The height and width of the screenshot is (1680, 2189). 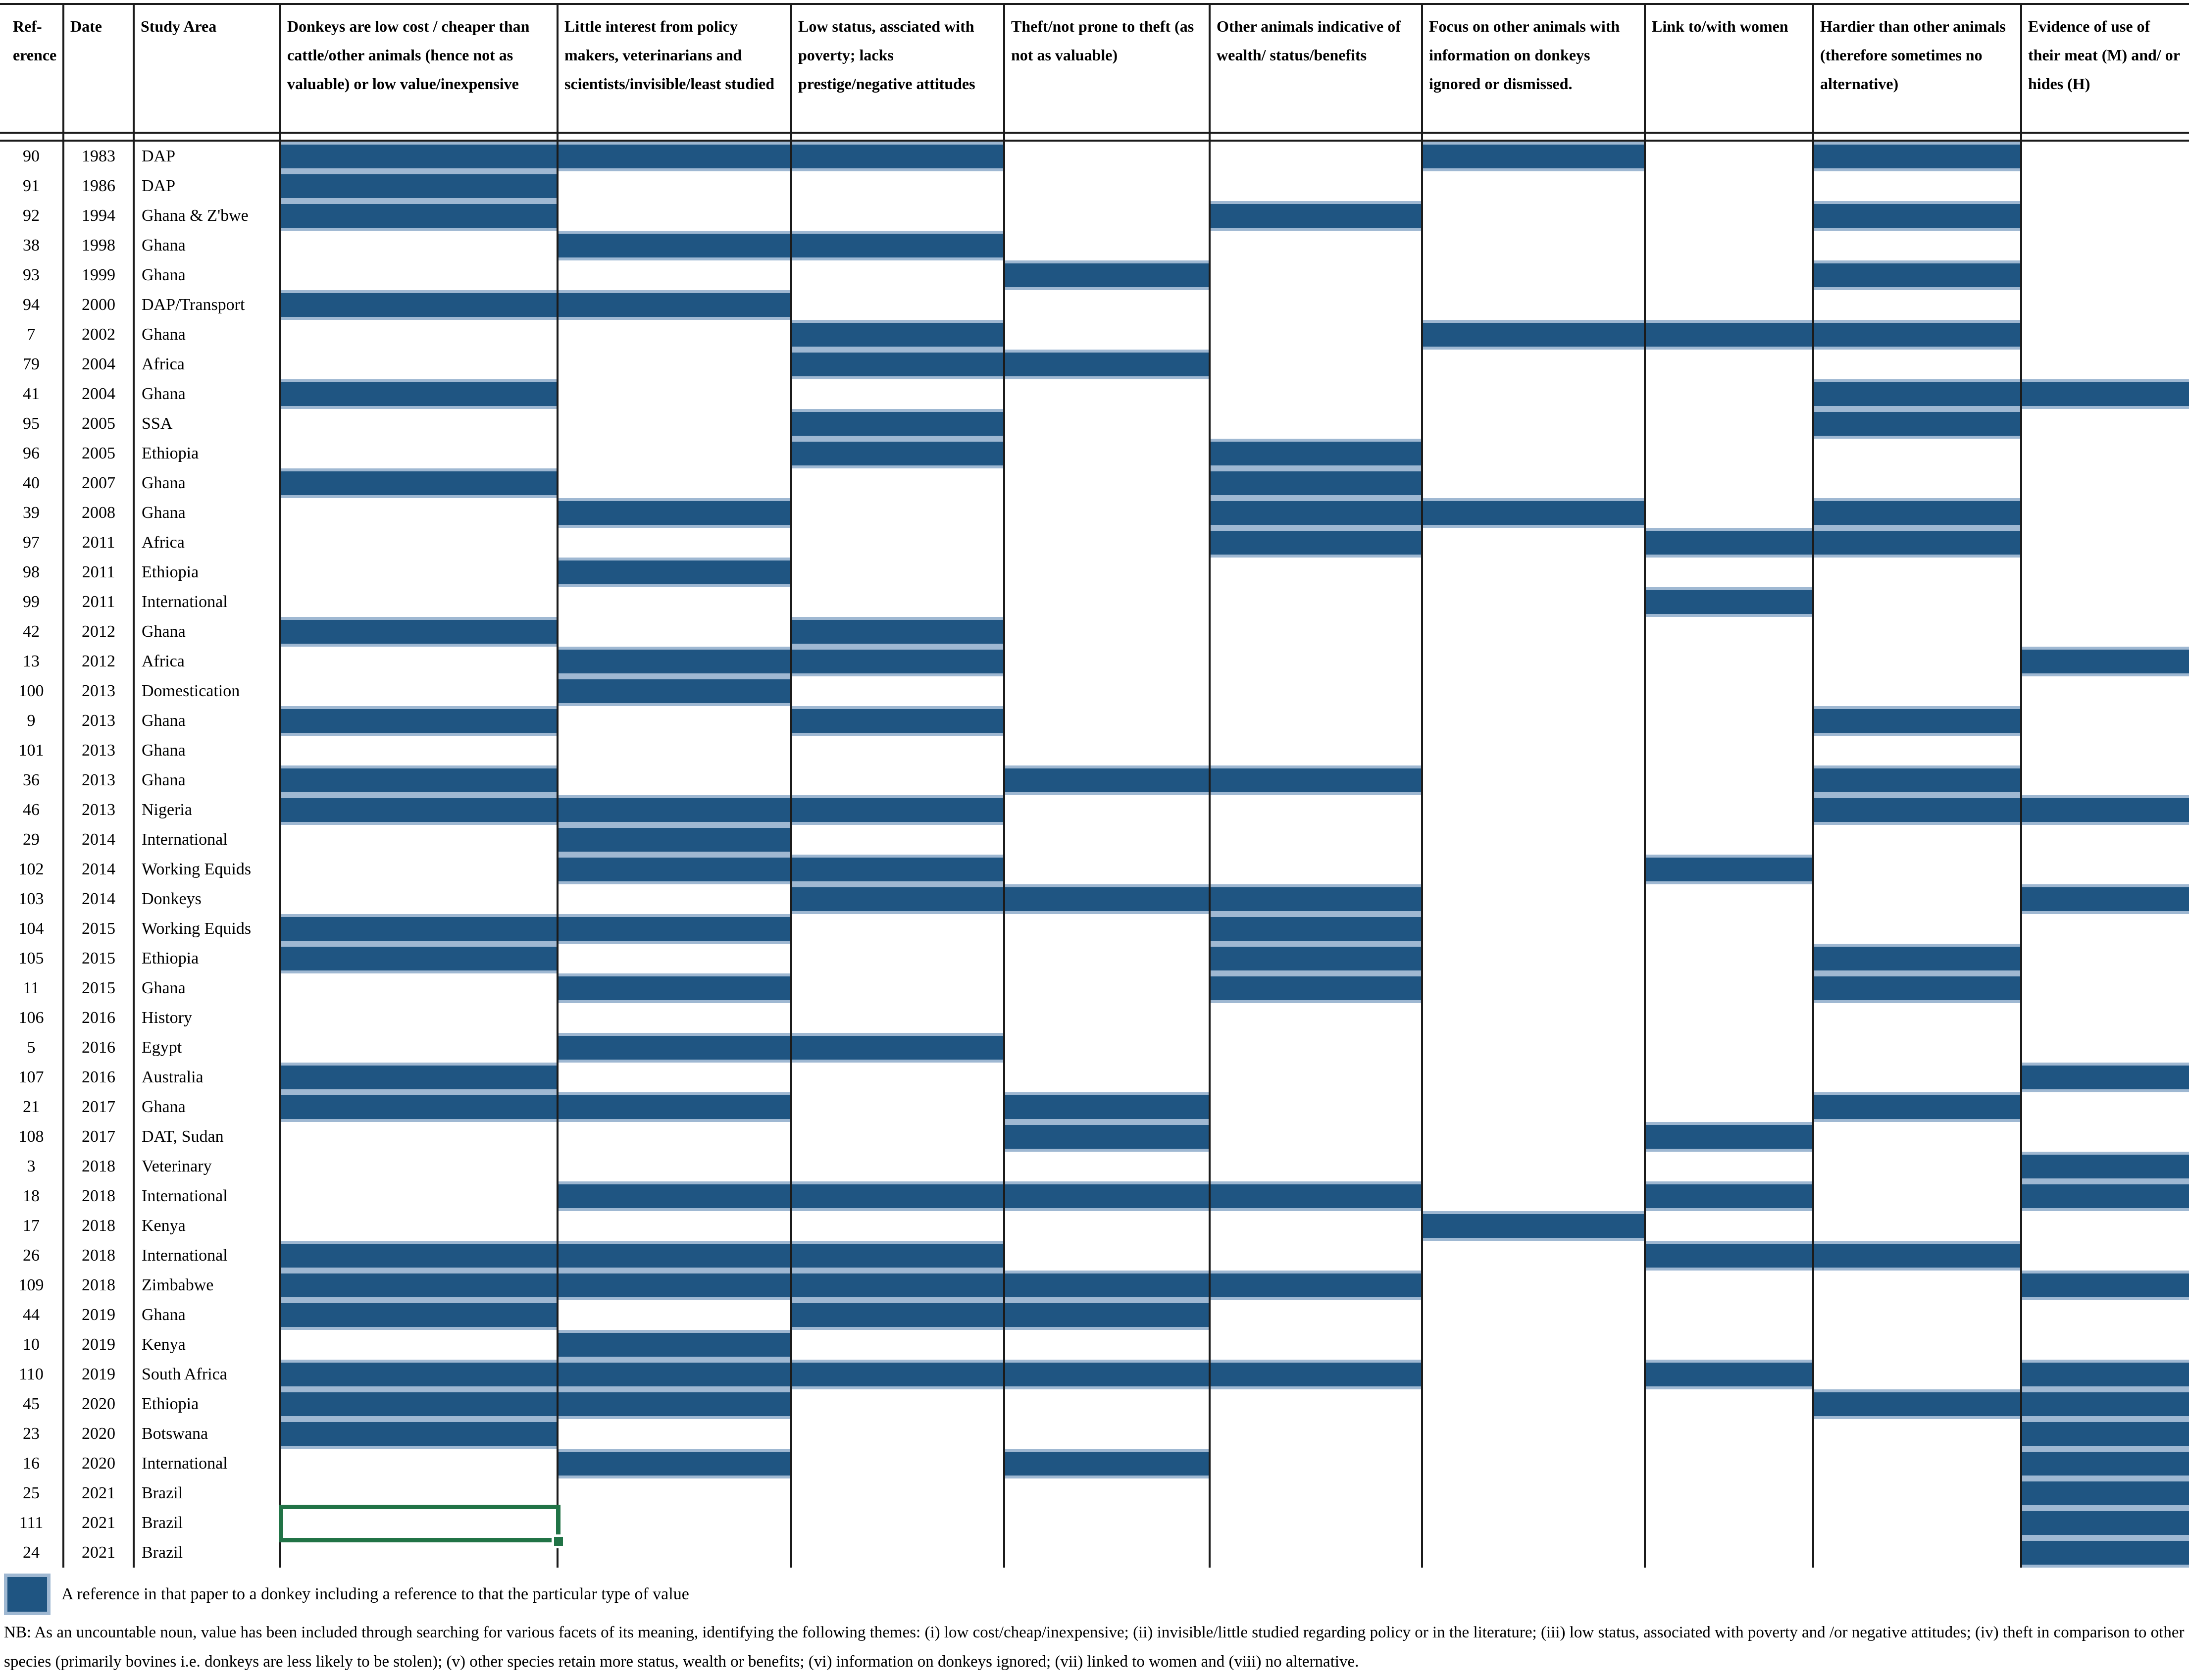 What do you see at coordinates (32, 513) in the screenshot?
I see `cell-reference: 39` at bounding box center [32, 513].